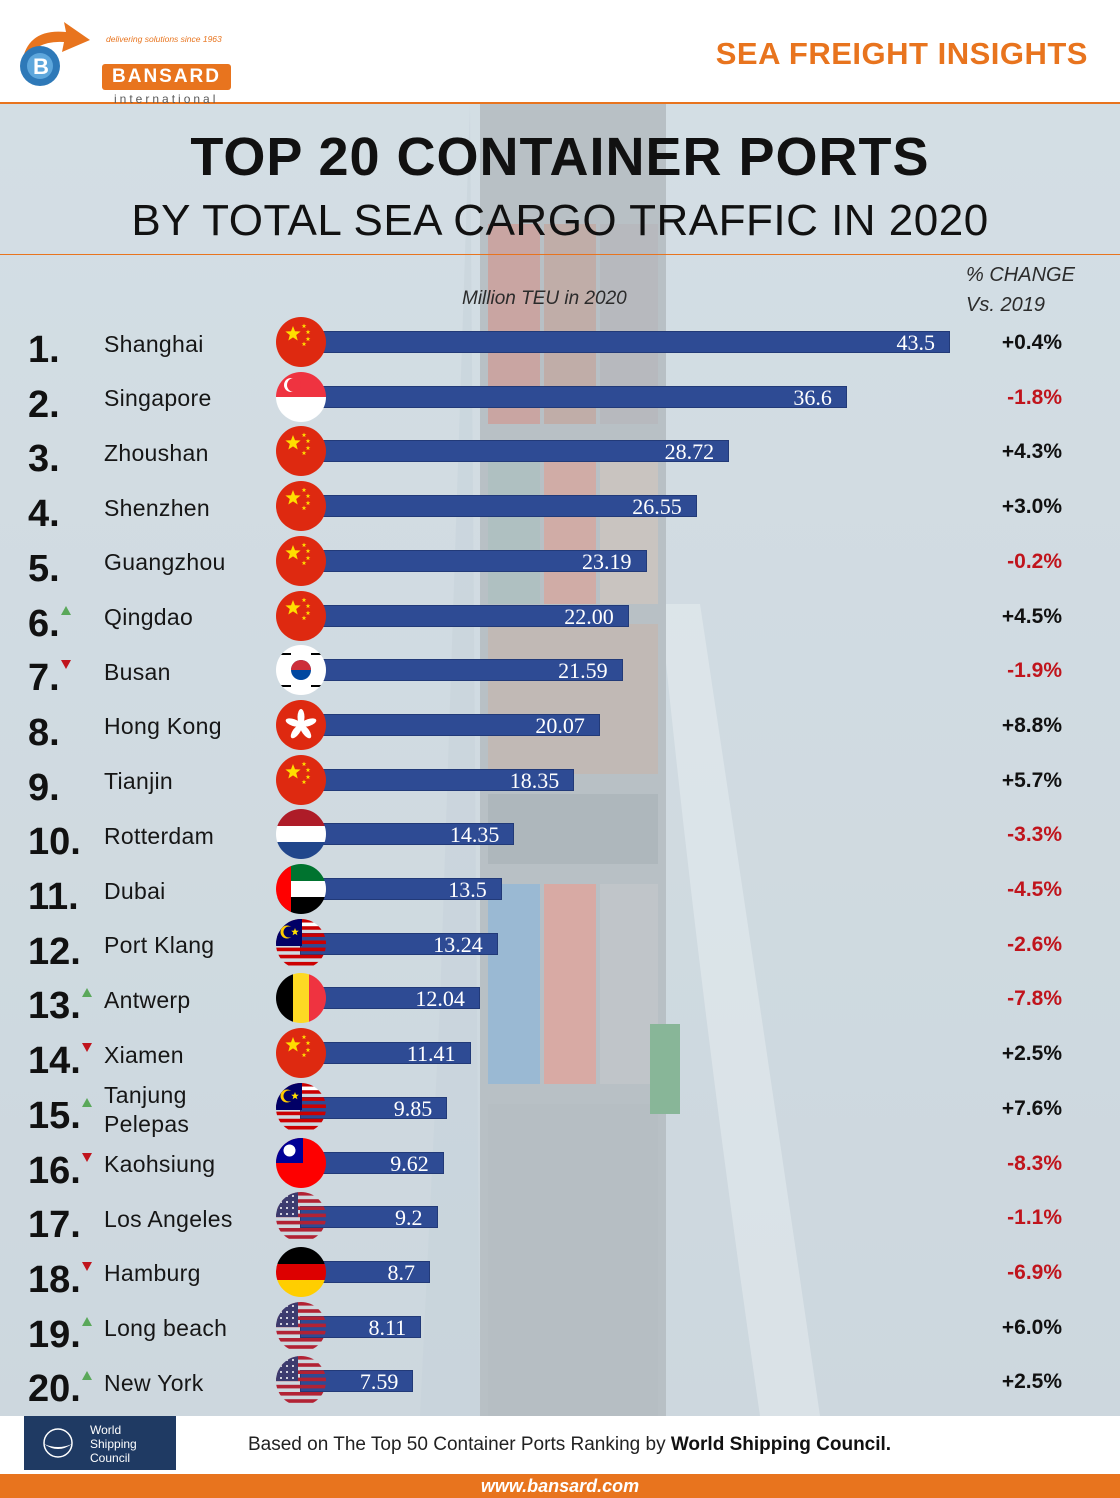  Describe the element at coordinates (152, 1273) in the screenshot. I see `port-name: Hamburg` at that location.